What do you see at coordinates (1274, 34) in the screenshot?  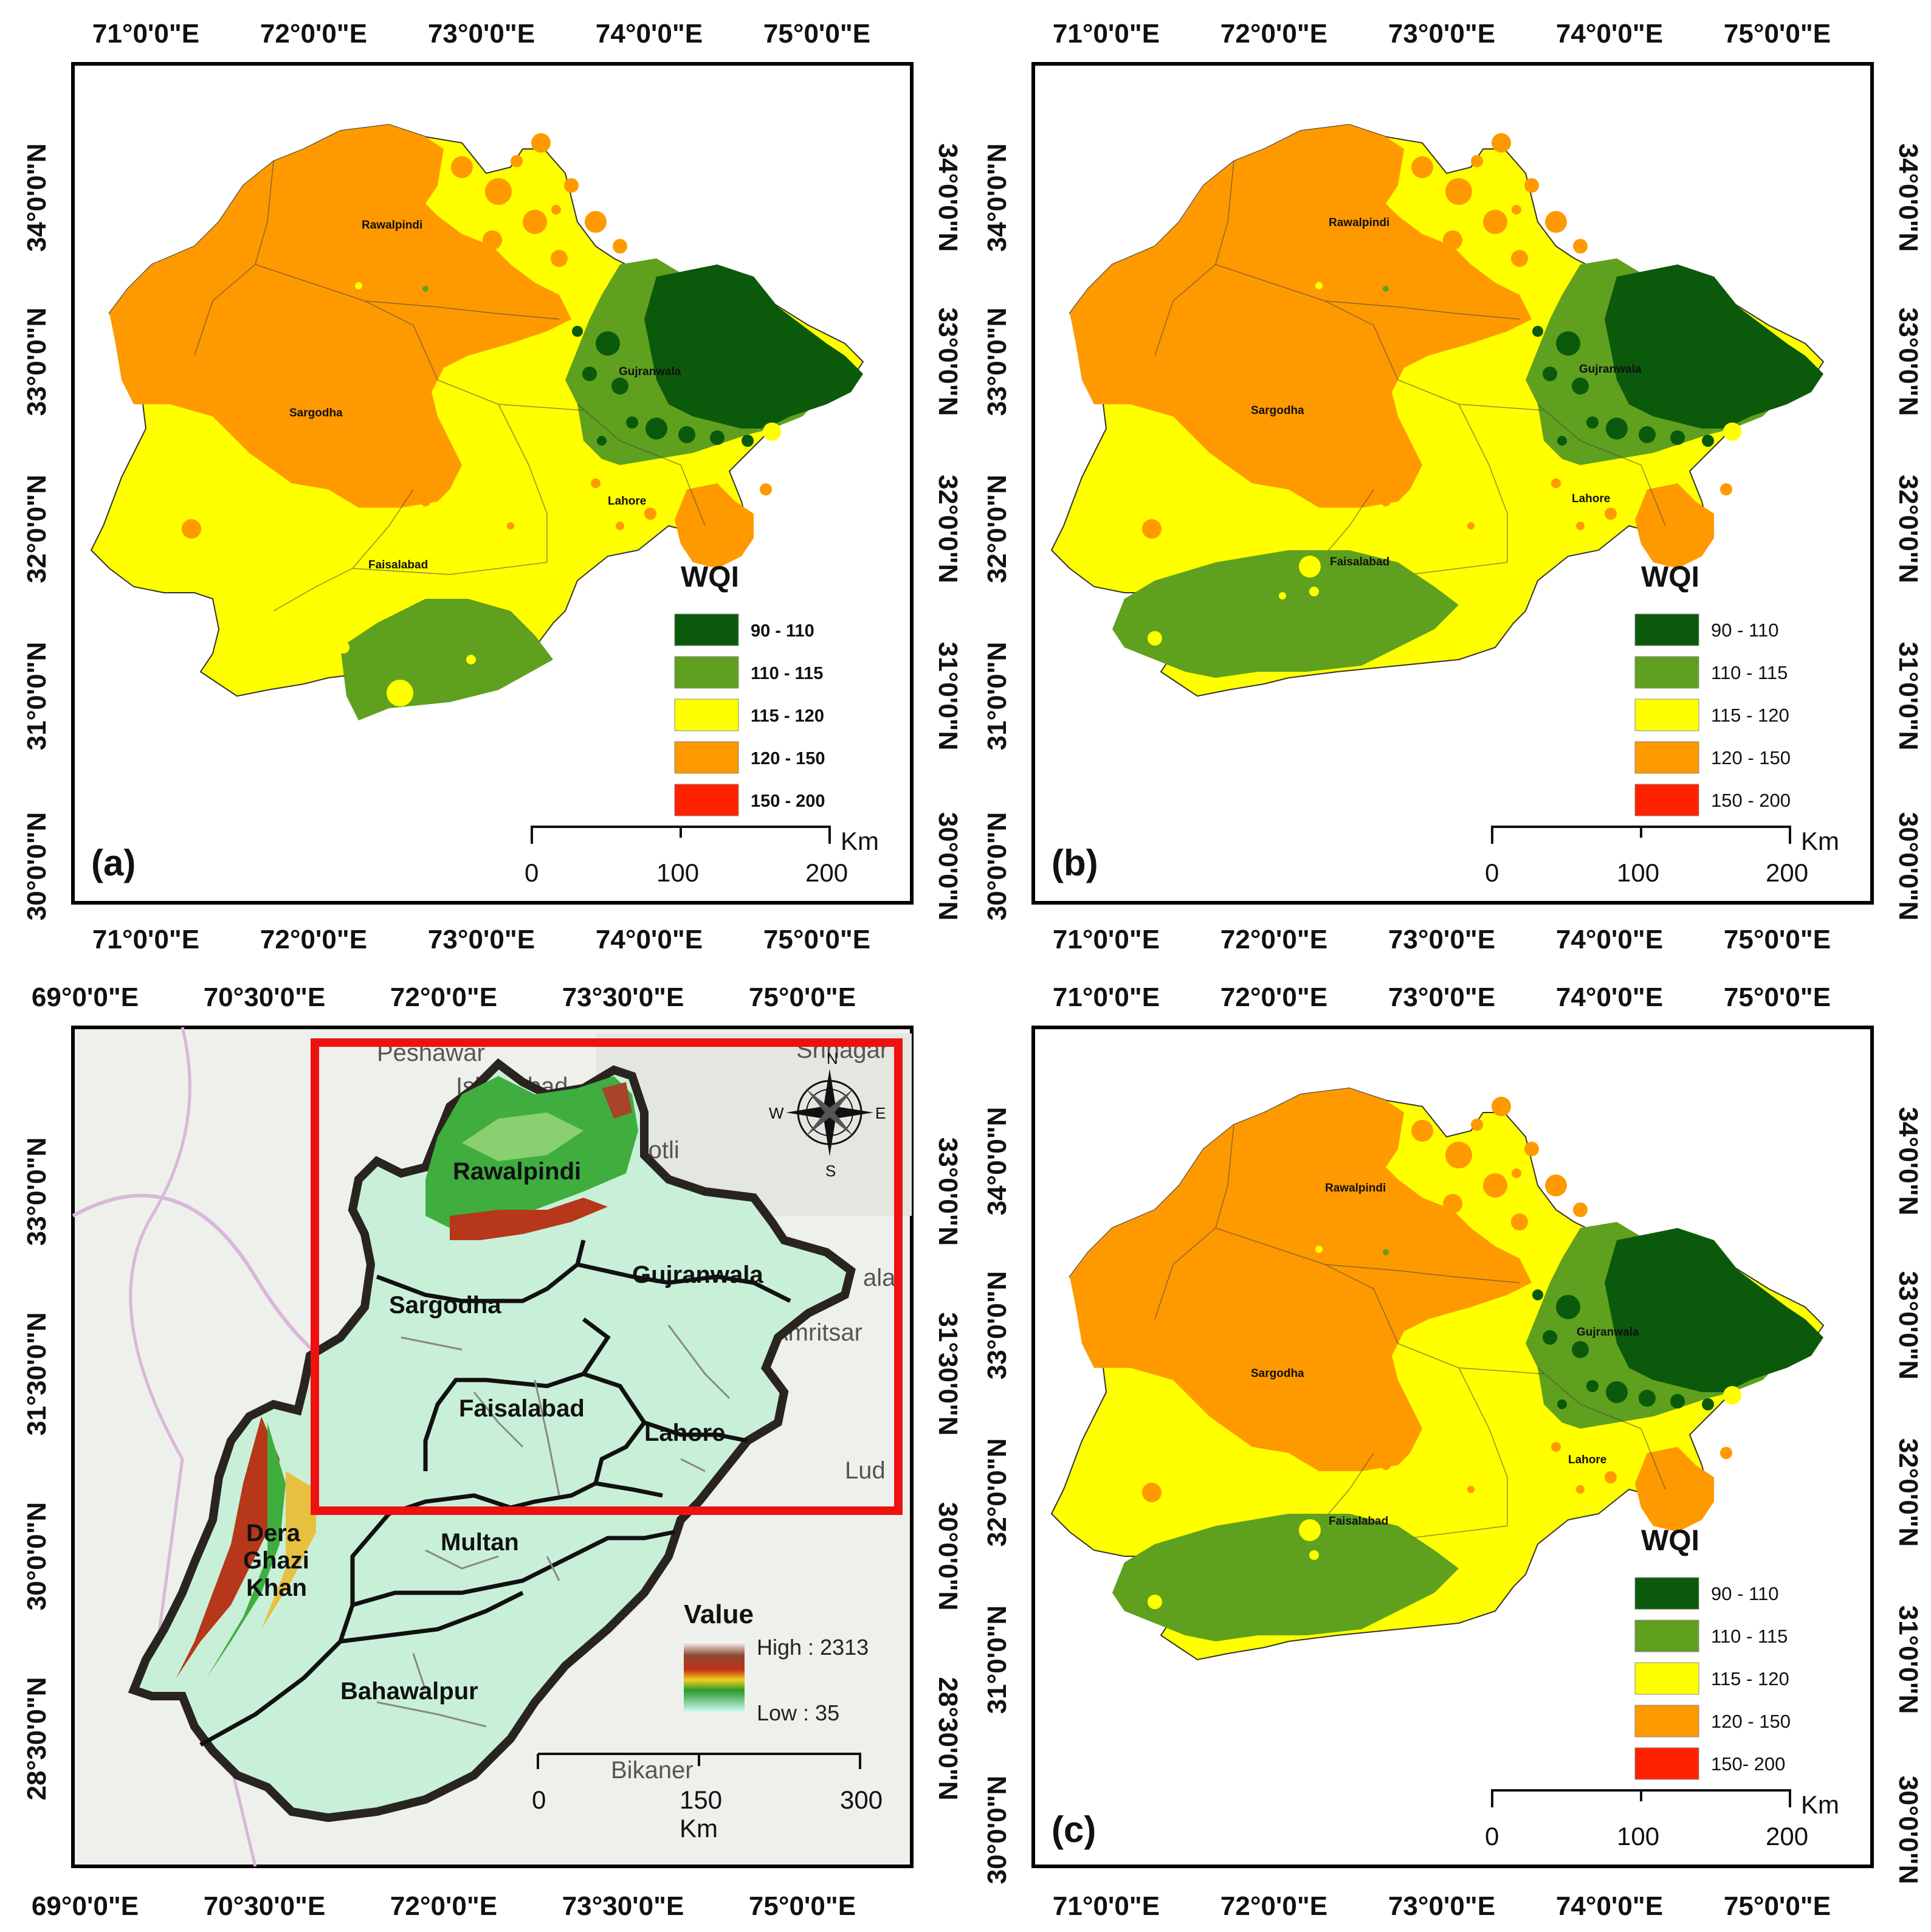 I see `panel-b-lon-top-1: 72°0'0"E` at bounding box center [1274, 34].